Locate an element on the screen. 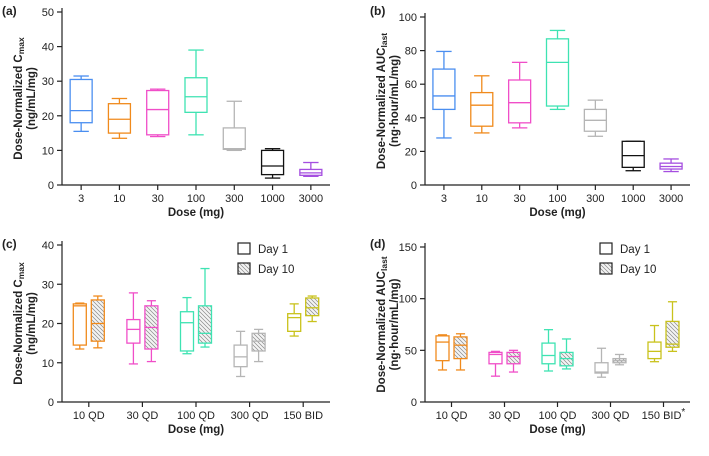 The height and width of the screenshot is (456, 709). significance-annotation: * is located at coordinates (683, 412).